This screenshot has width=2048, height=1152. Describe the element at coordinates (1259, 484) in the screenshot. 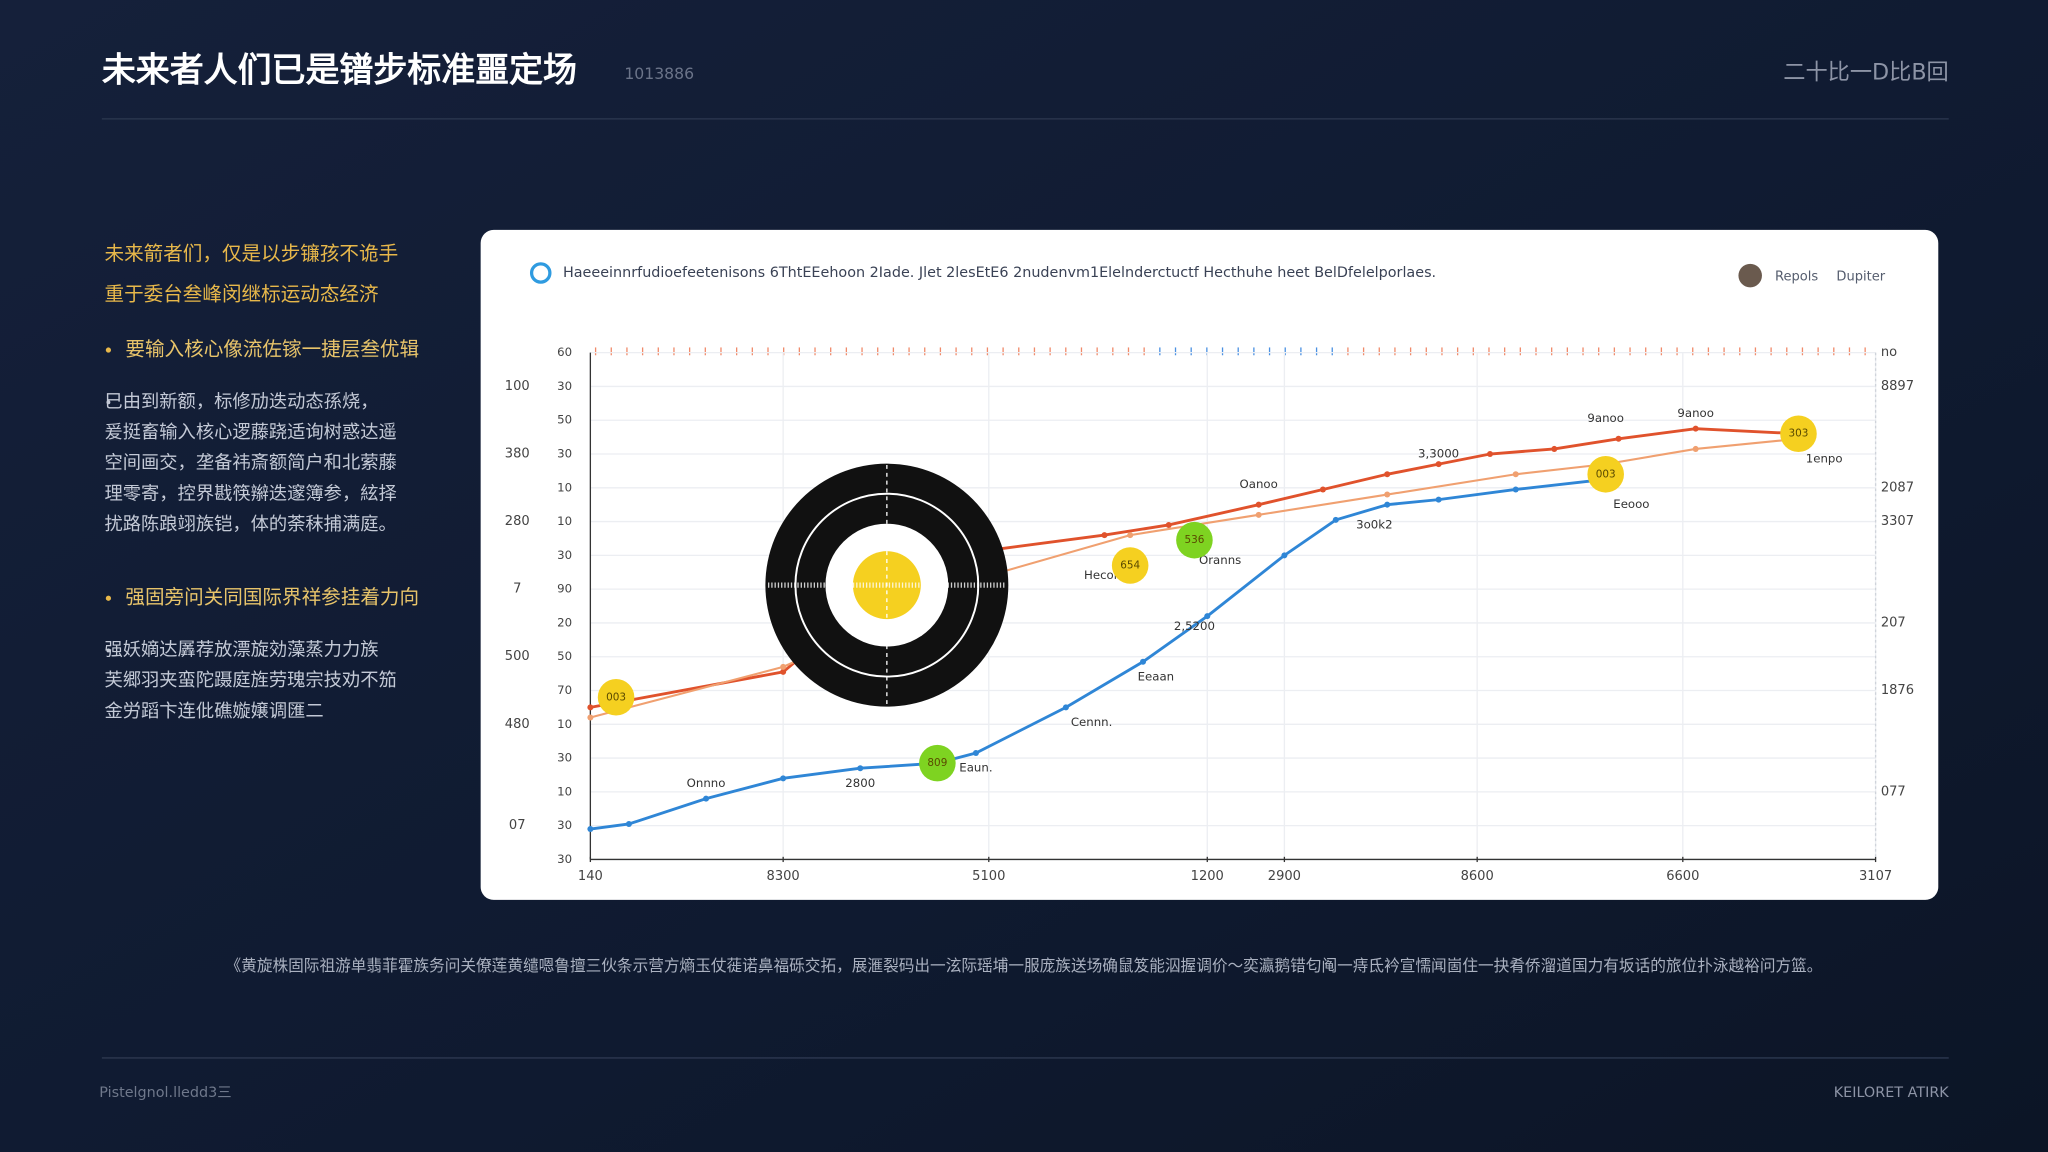

I see `point-label: Oanoo` at that location.